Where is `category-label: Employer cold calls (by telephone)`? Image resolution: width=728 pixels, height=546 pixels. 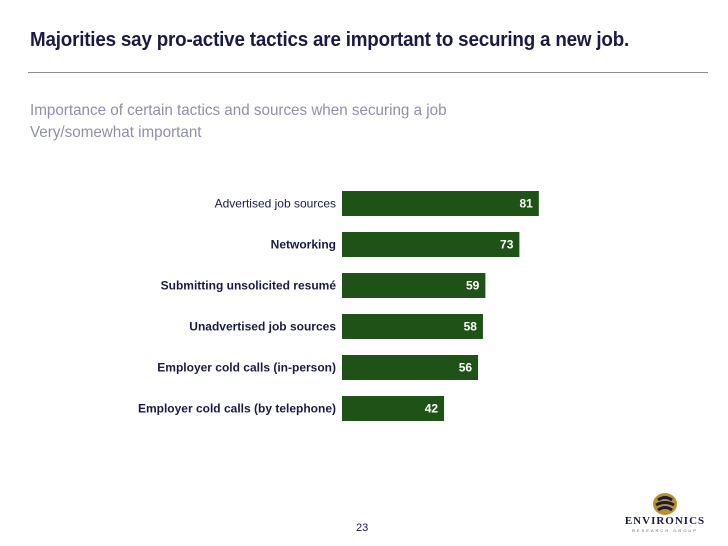
category-label: Employer cold calls (by telephone) is located at coordinates (237, 409).